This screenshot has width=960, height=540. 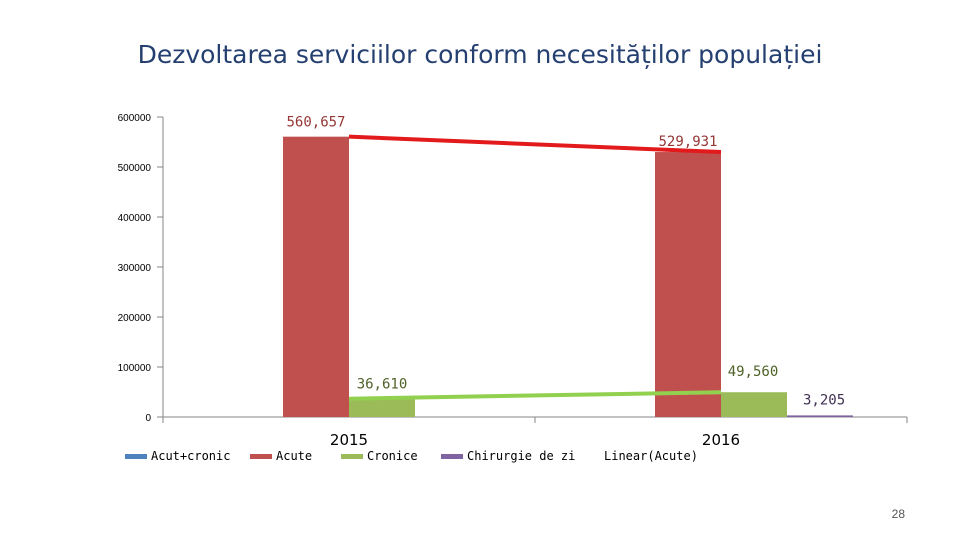 What do you see at coordinates (824, 400) in the screenshot?
I see `data-label: 3,205` at bounding box center [824, 400].